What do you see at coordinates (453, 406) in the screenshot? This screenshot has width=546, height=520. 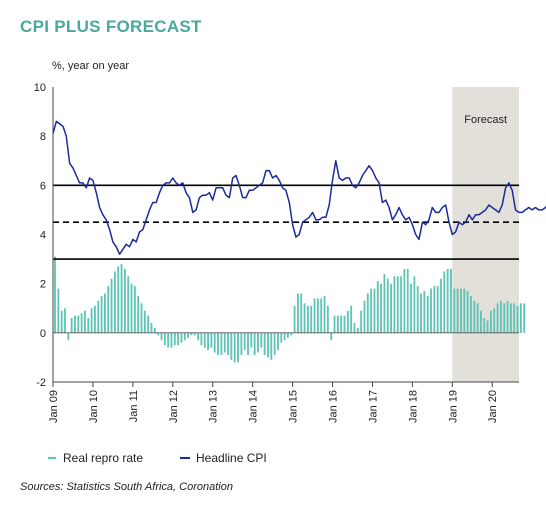 I see `x-tick-label: Jan 19` at bounding box center [453, 406].